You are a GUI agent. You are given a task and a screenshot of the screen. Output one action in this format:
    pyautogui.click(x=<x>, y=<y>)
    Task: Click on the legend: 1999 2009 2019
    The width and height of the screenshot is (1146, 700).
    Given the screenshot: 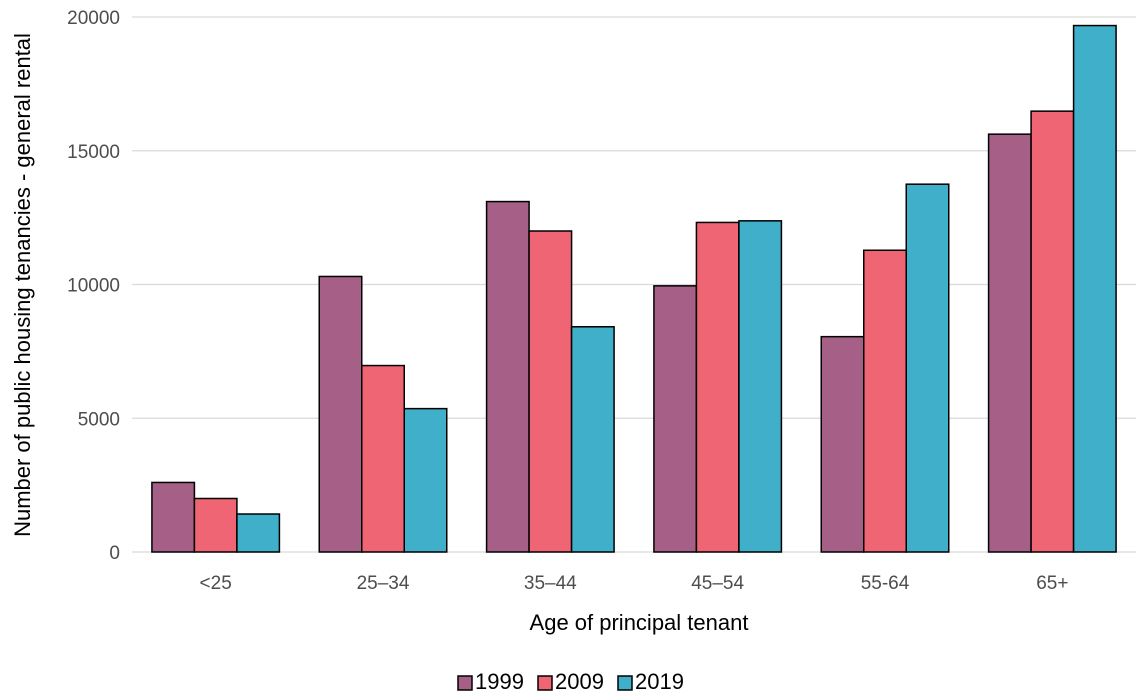 What is the action you would take?
    pyautogui.click(x=570, y=681)
    